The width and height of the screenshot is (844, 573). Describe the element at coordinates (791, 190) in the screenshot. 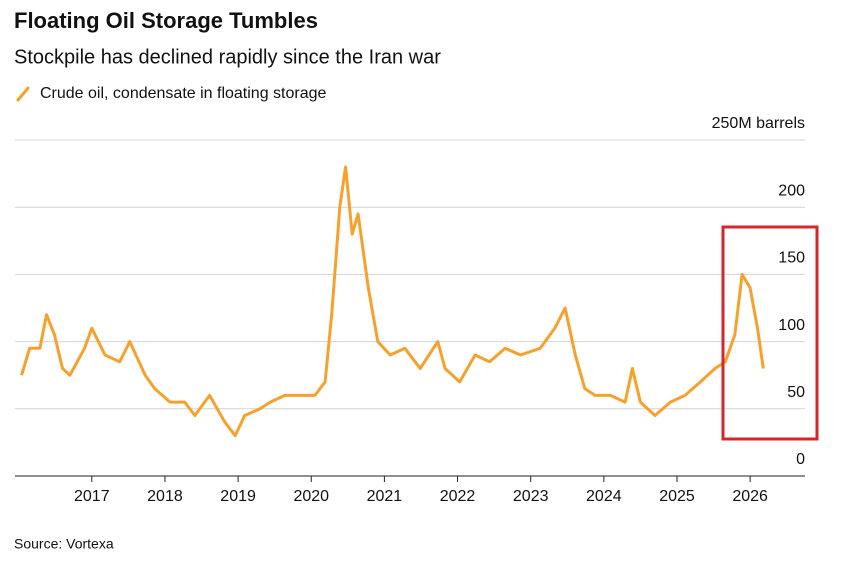

I see `y-tick-label: 200` at that location.